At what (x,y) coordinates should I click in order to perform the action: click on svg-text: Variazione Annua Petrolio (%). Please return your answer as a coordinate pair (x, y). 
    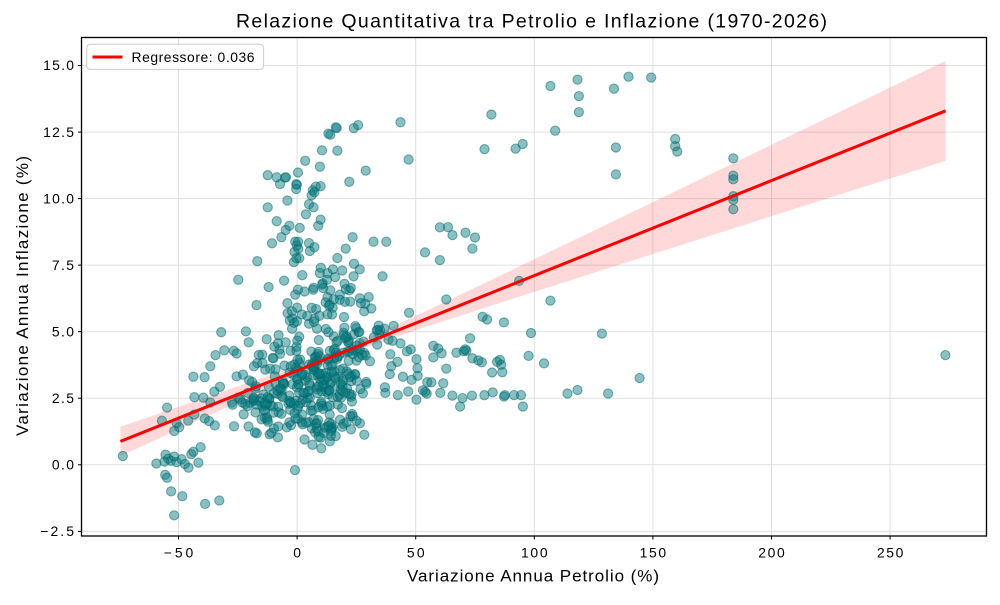
    Looking at the image, I should click on (533, 576).